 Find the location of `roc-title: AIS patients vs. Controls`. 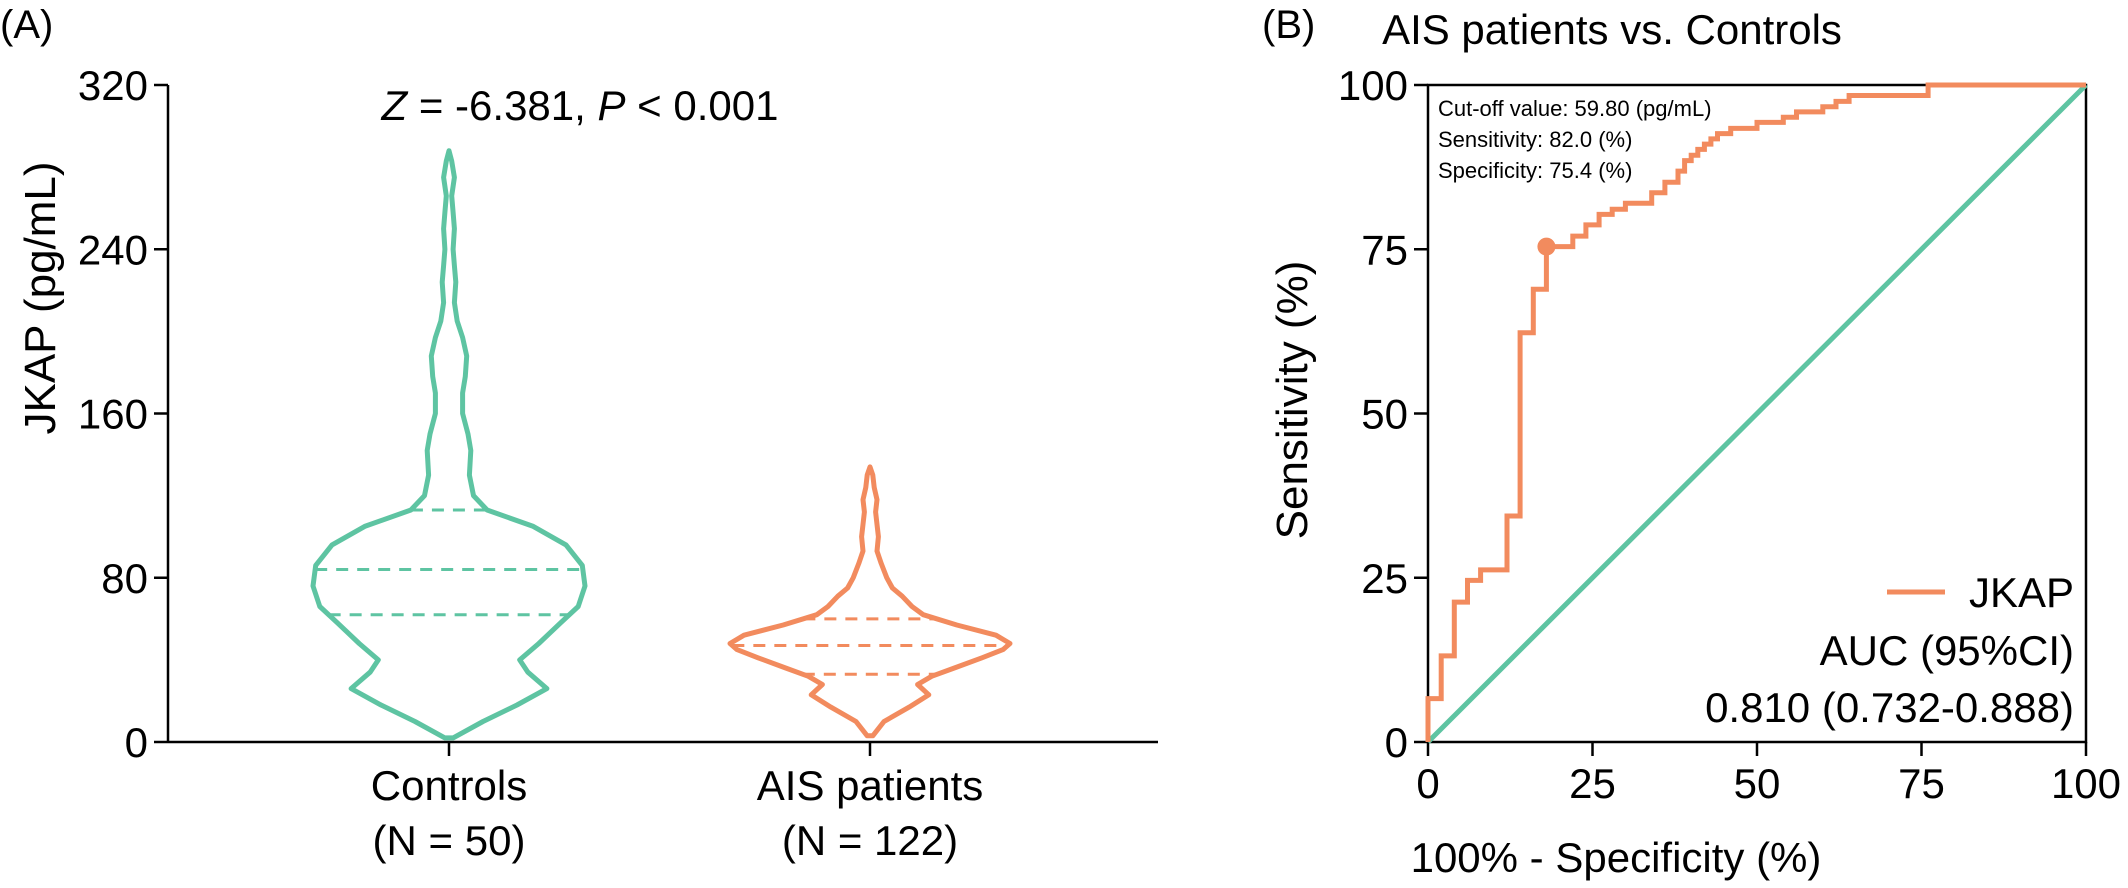

roc-title: AIS patients vs. Controls is located at coordinates (1612, 29).